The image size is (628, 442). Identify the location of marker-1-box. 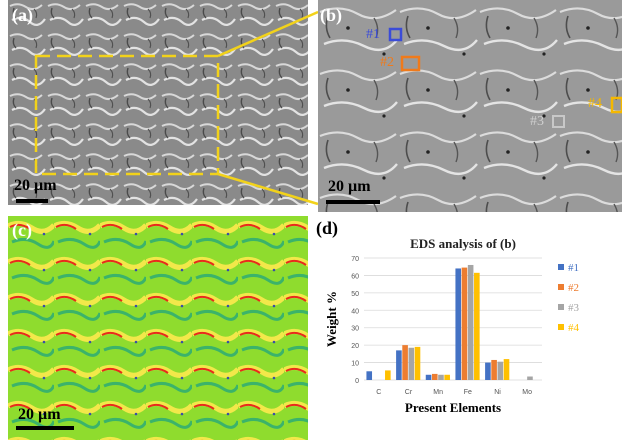
(395, 34).